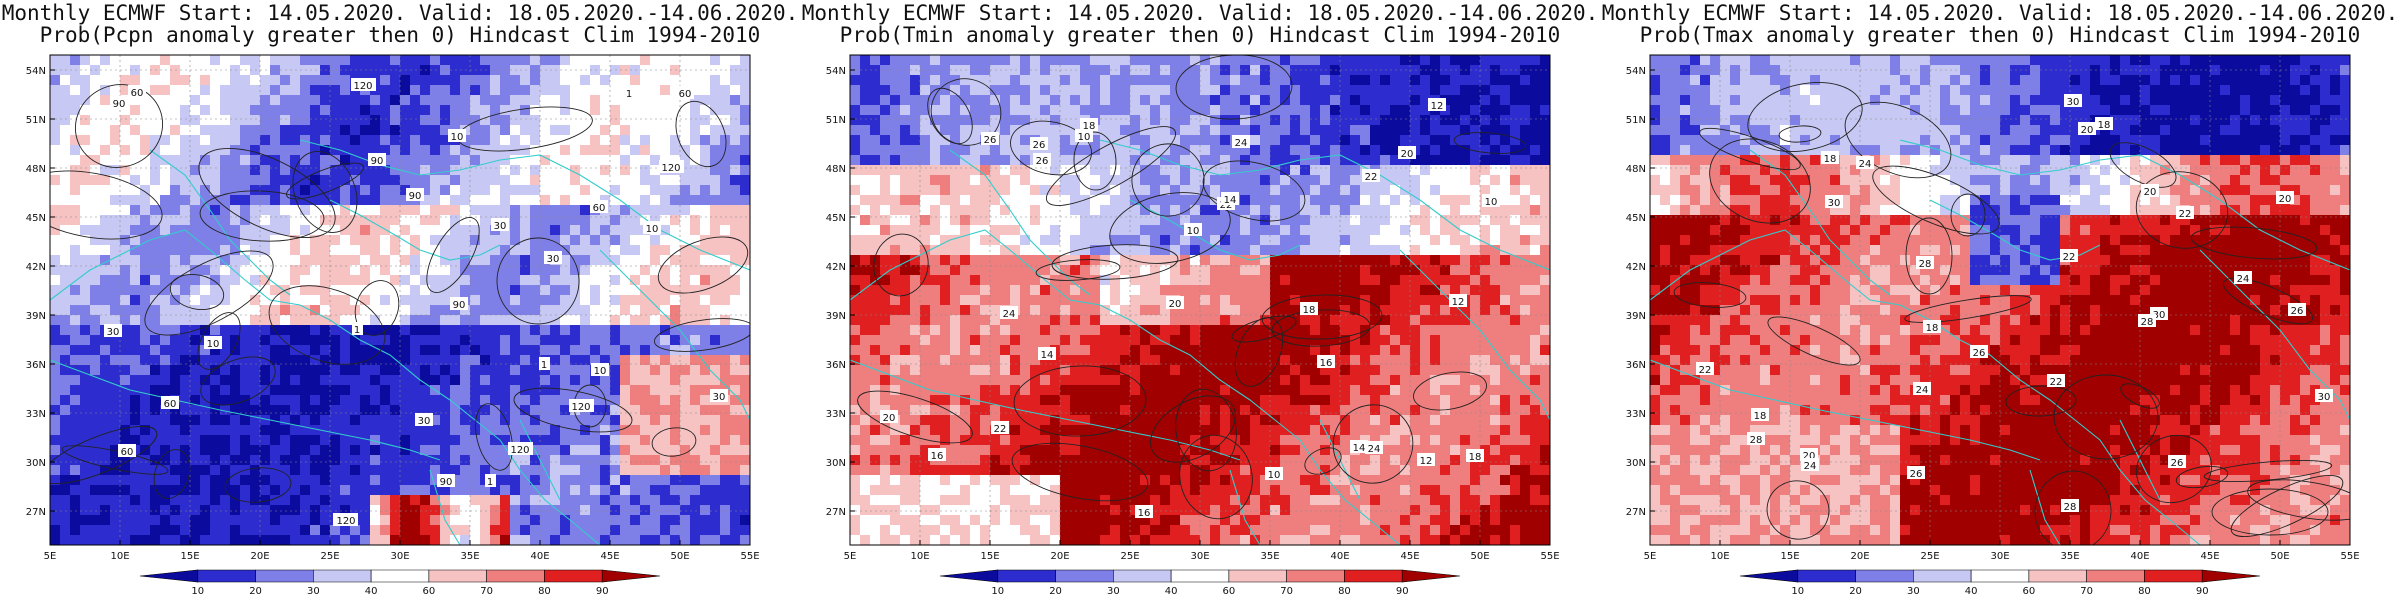  I want to click on svg-text: 30, so click(500, 226).